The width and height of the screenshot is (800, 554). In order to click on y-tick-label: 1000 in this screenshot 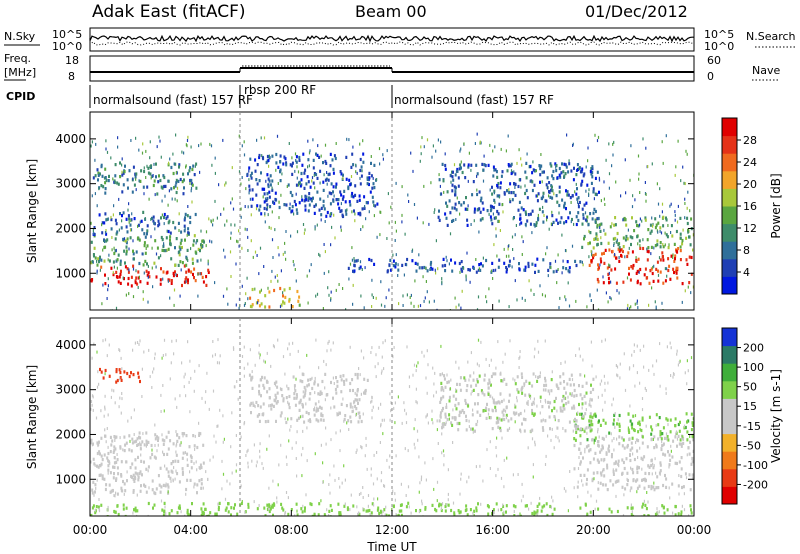, I will do `click(70, 273)`.